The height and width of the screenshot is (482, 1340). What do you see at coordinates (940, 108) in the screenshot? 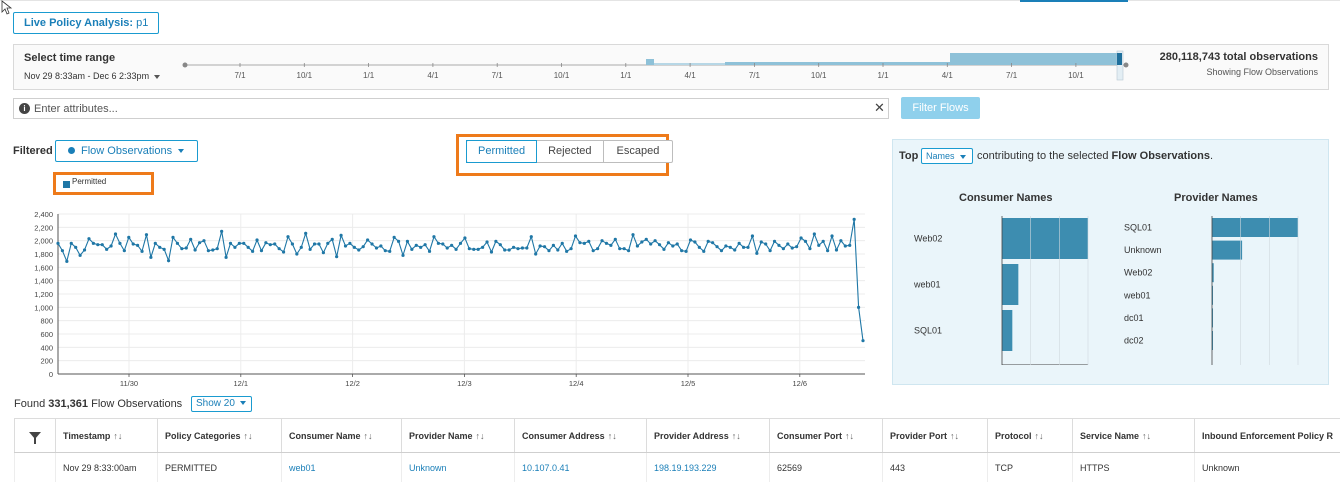
I see `filter-flows-button: Filter Flows` at bounding box center [940, 108].